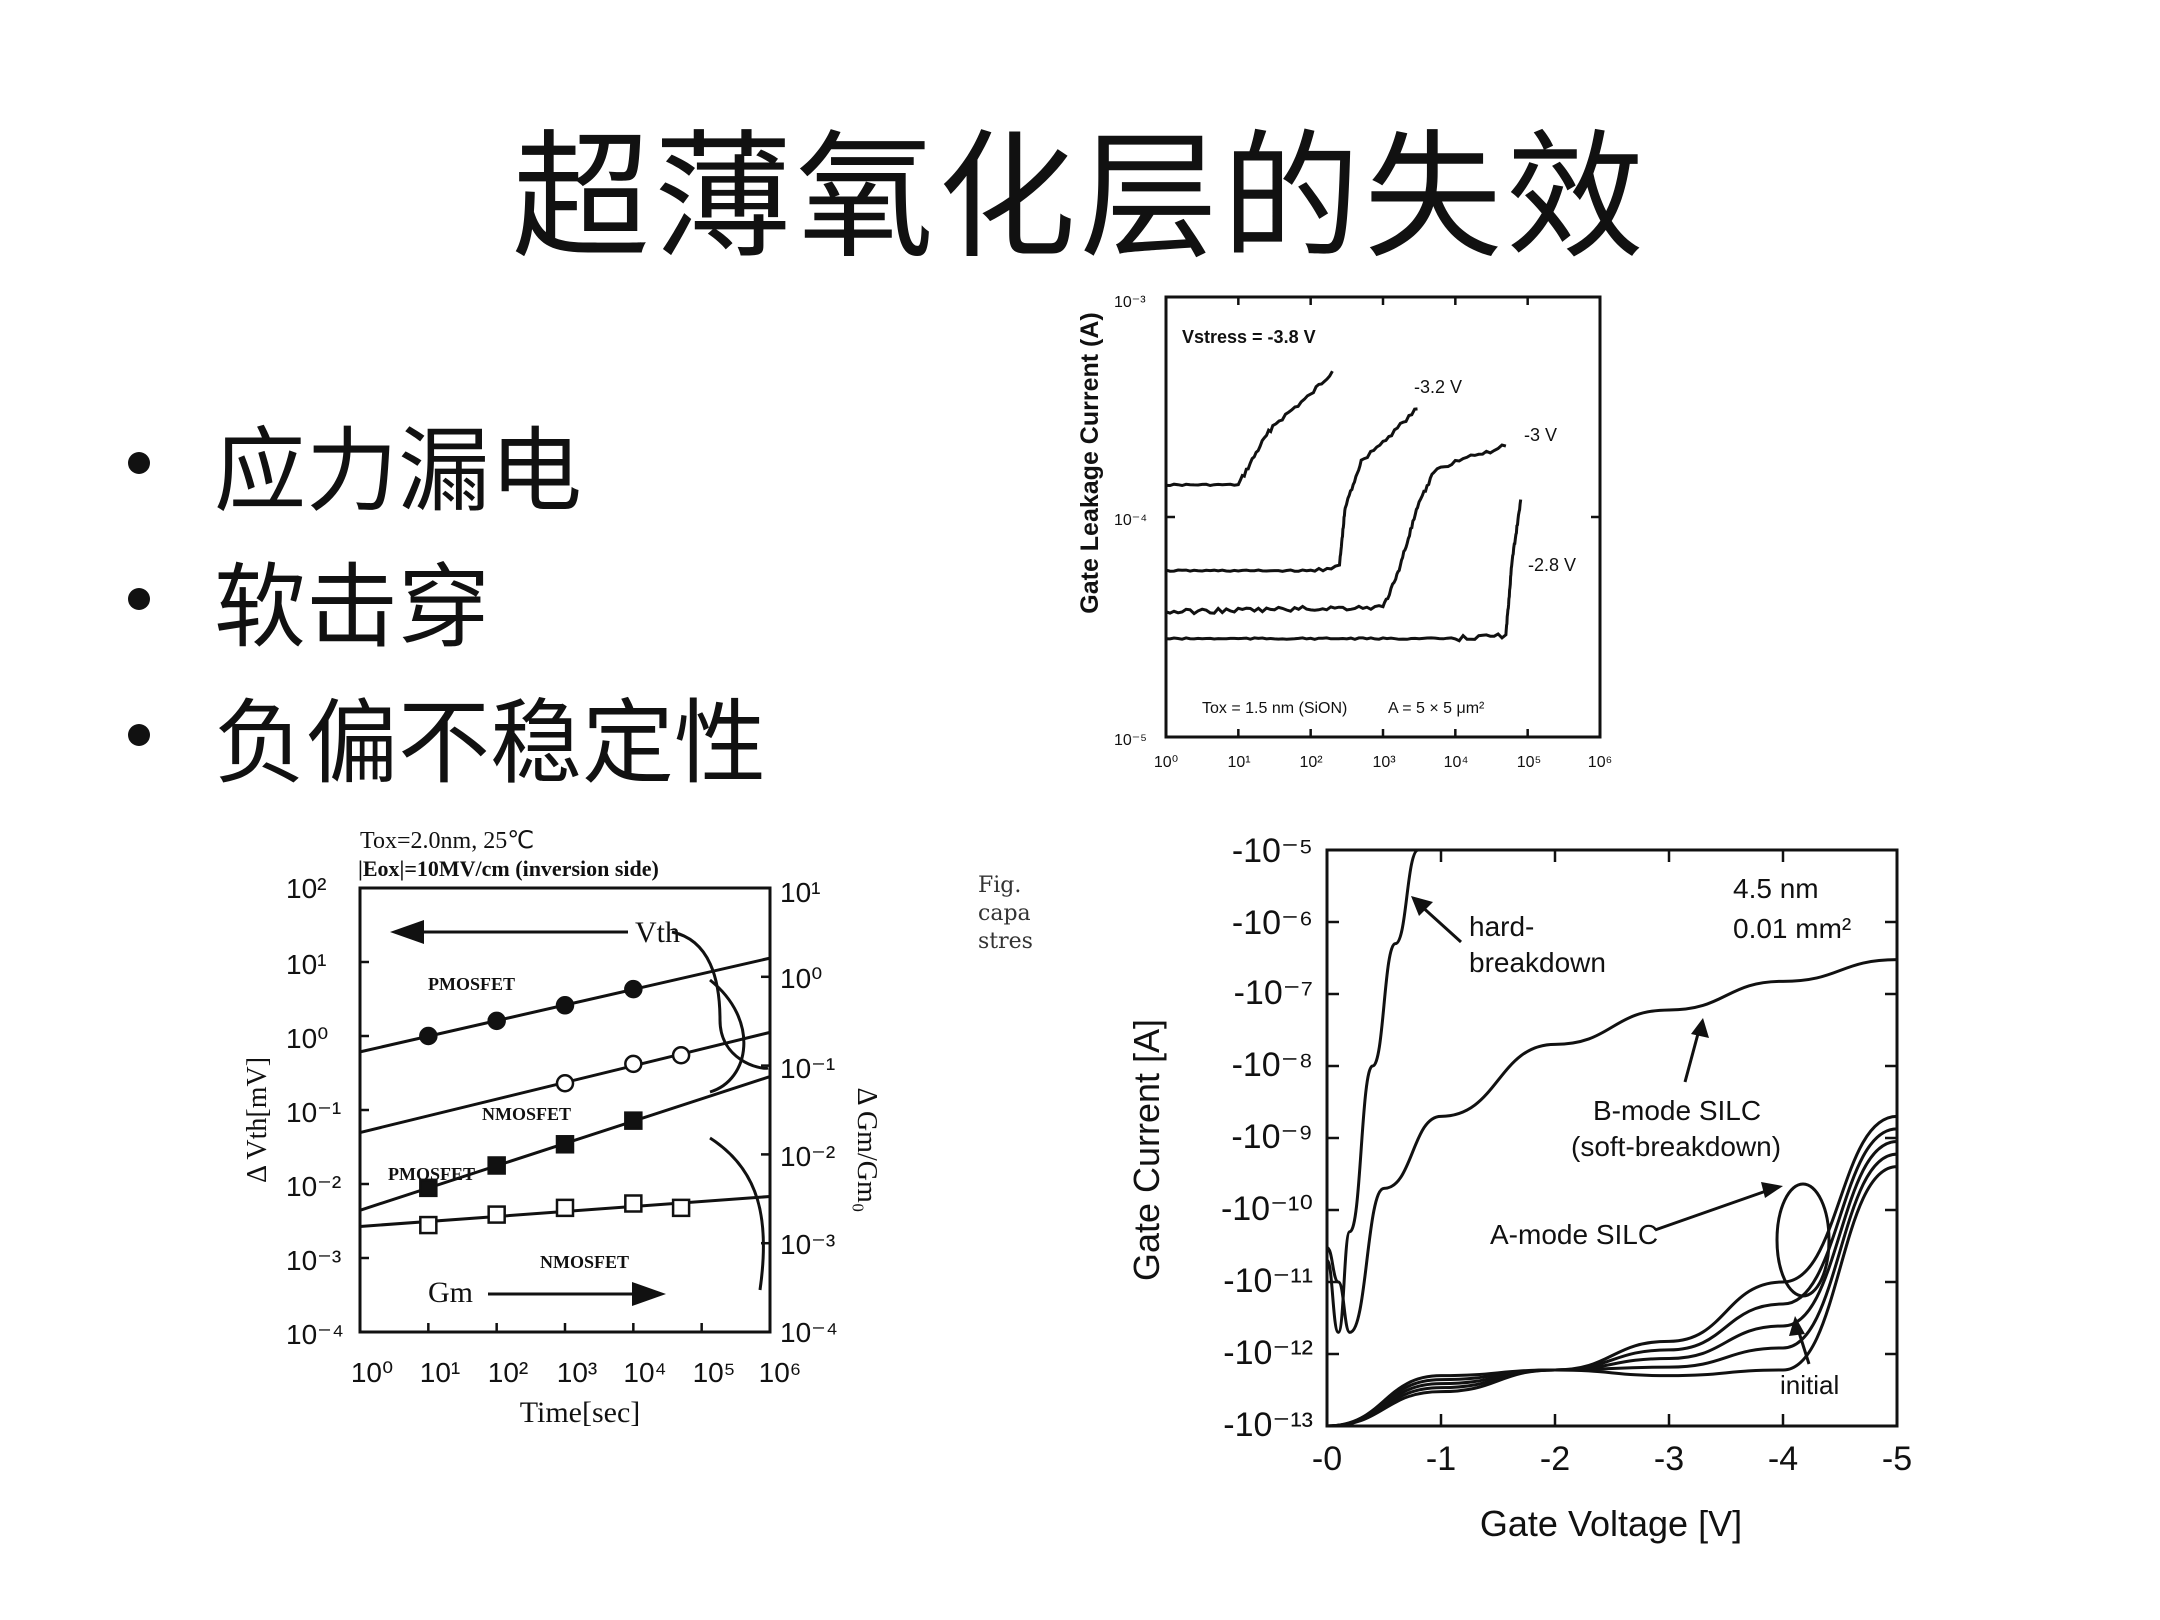 Image resolution: width=2160 pixels, height=1620 pixels. Describe the element at coordinates (807, 1068) in the screenshot. I see `y-tick-label-right: 10⁻¹` at that location.